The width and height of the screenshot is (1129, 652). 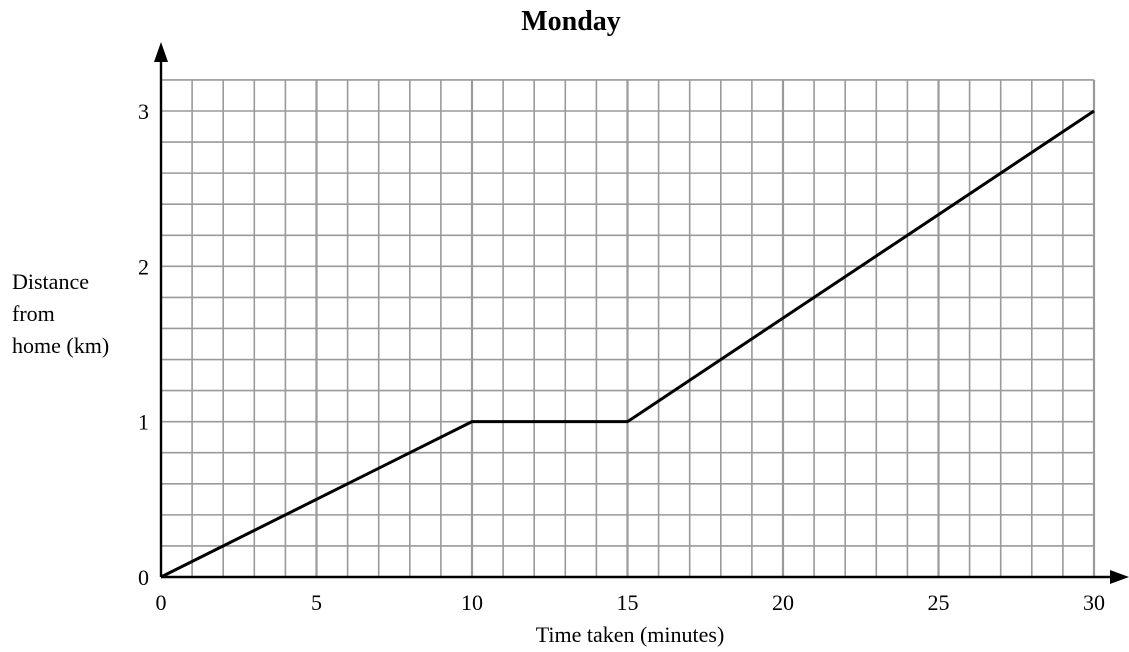 What do you see at coordinates (939, 602) in the screenshot?
I see `x-tick-label: 25` at bounding box center [939, 602].